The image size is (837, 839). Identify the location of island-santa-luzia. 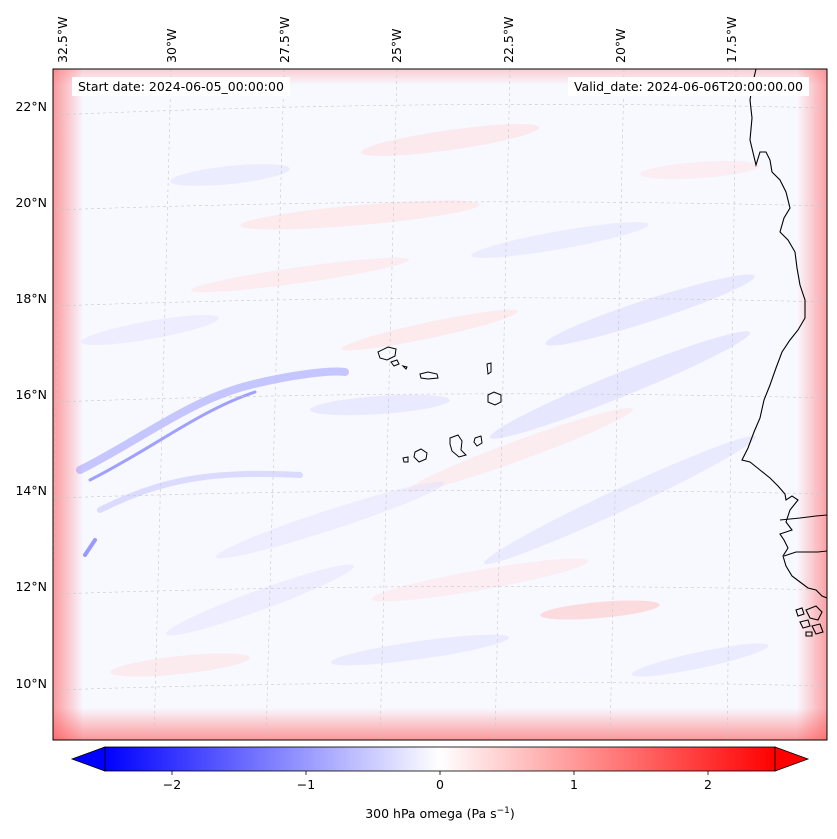
(404, 367).